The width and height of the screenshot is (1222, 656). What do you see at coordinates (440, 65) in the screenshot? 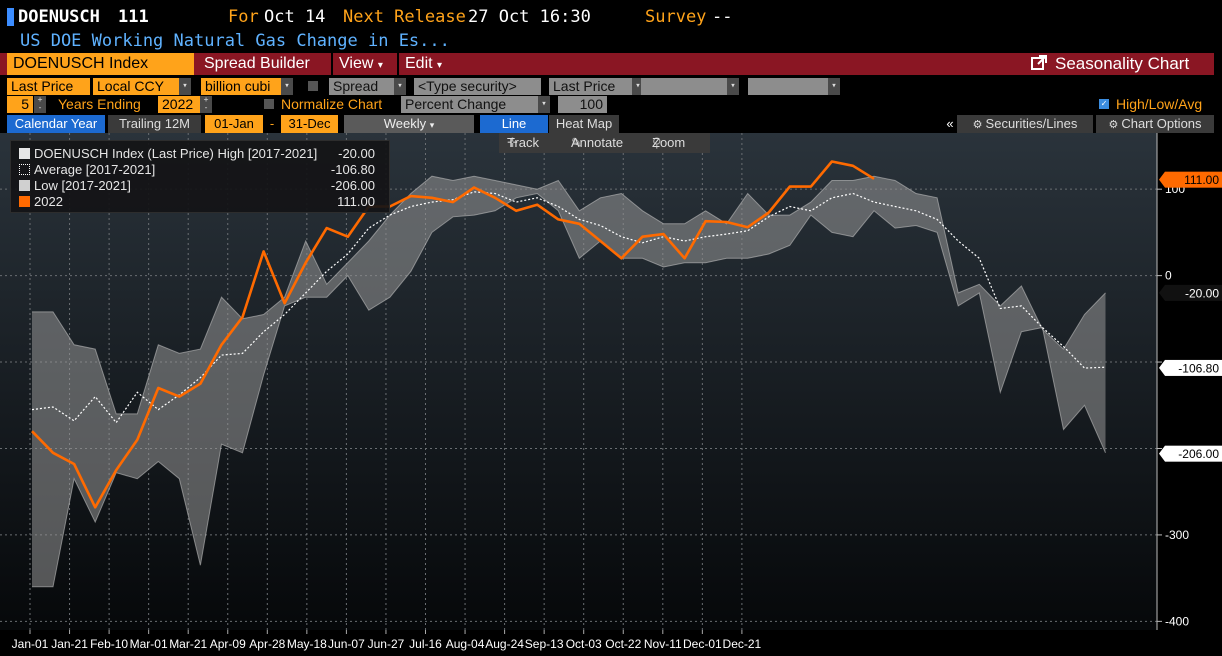
I see `edit-caret-icon: ▾` at bounding box center [440, 65].